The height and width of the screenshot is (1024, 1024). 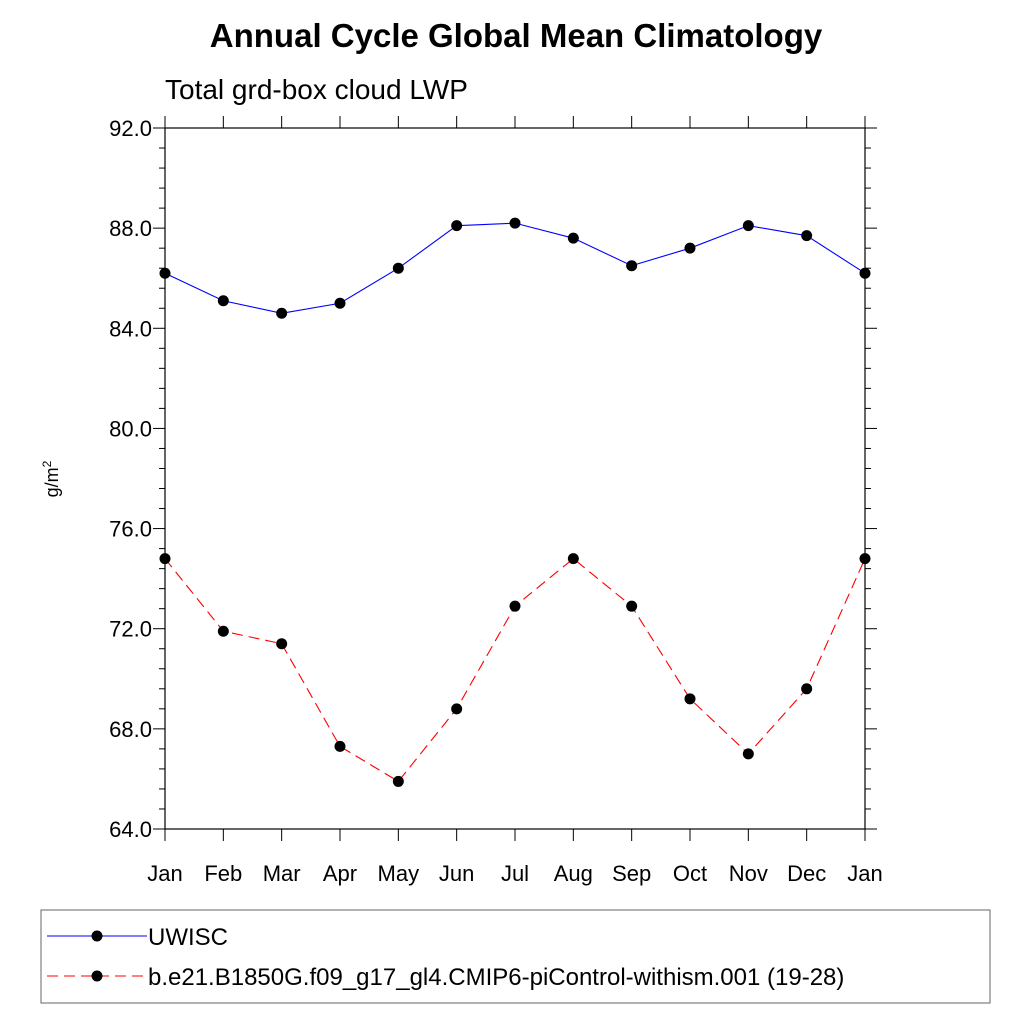 What do you see at coordinates (130, 228) in the screenshot?
I see `y-tick-label: 88.0` at bounding box center [130, 228].